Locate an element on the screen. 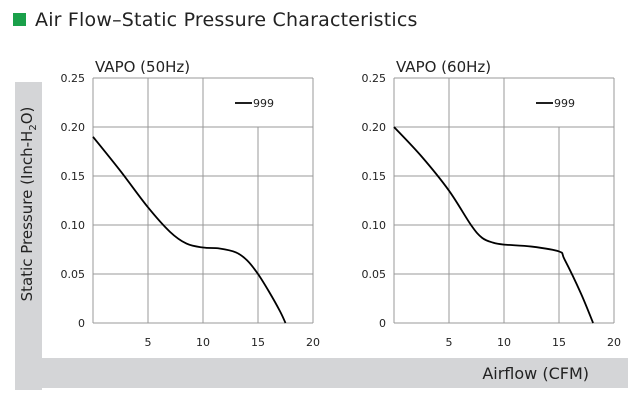 The height and width of the screenshot is (402, 641). title-bullet-icon is located at coordinates (19, 19).